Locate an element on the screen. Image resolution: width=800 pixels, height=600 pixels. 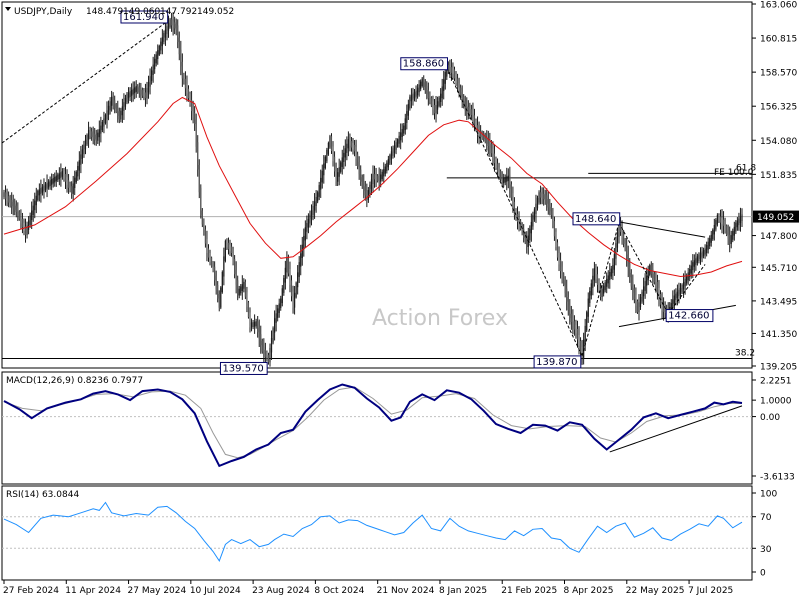
price-tick-label: 141.350 is located at coordinates (778, 335).